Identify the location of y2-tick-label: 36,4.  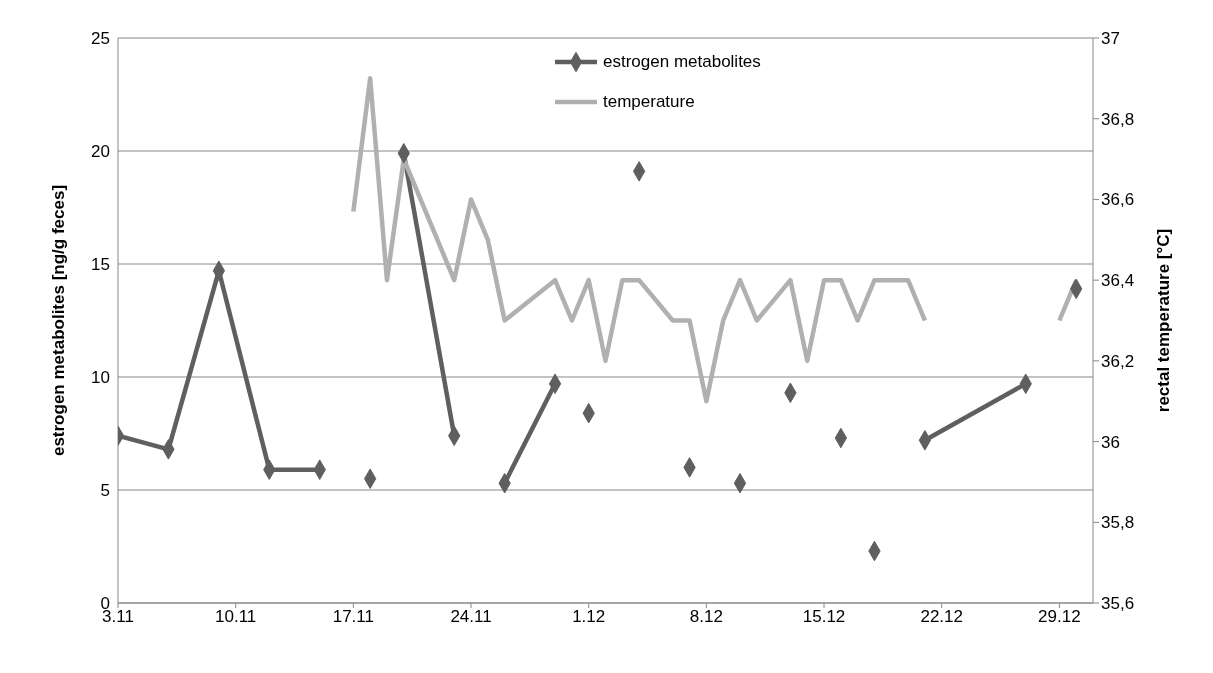
(1118, 281).